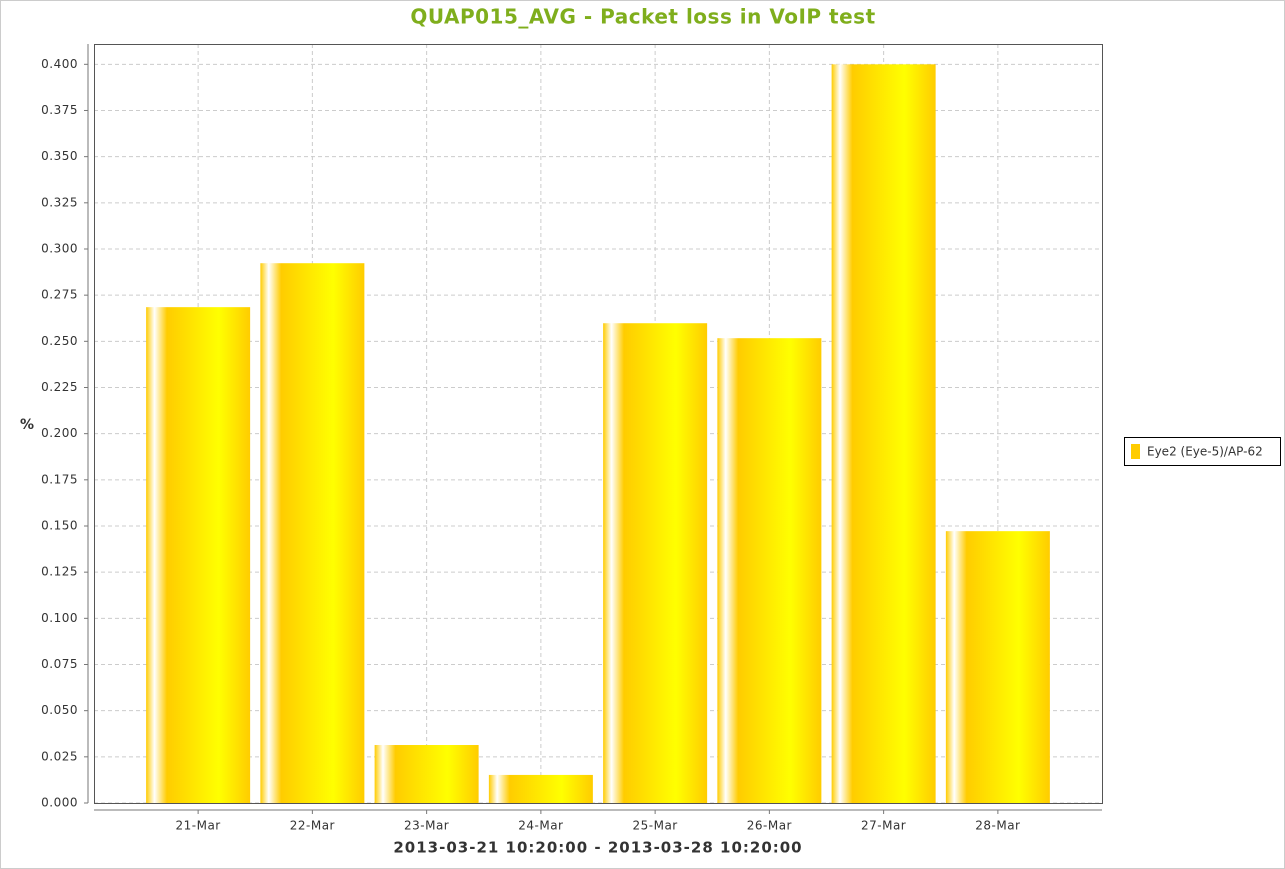 Image resolution: width=1285 pixels, height=869 pixels. I want to click on y-tick-label: 0.225, so click(59, 387).